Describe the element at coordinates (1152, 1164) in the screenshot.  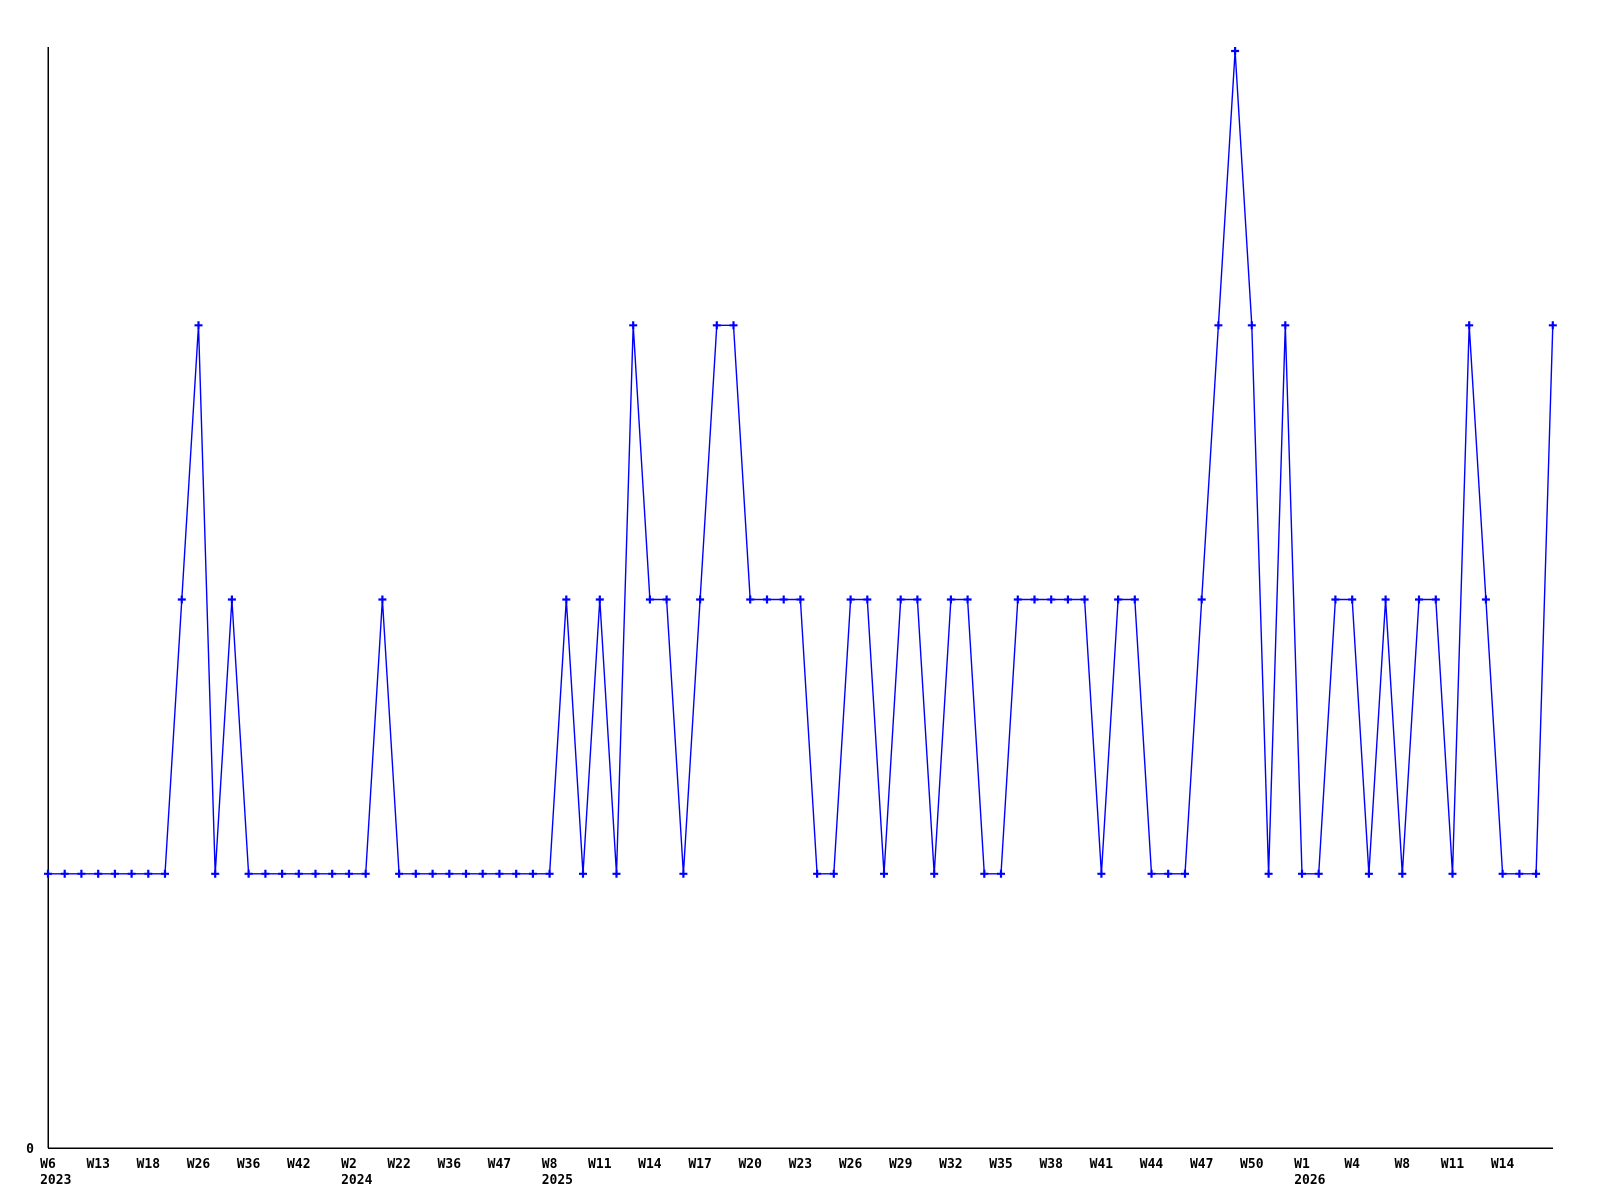
I see `x-tick-label: W44` at that location.